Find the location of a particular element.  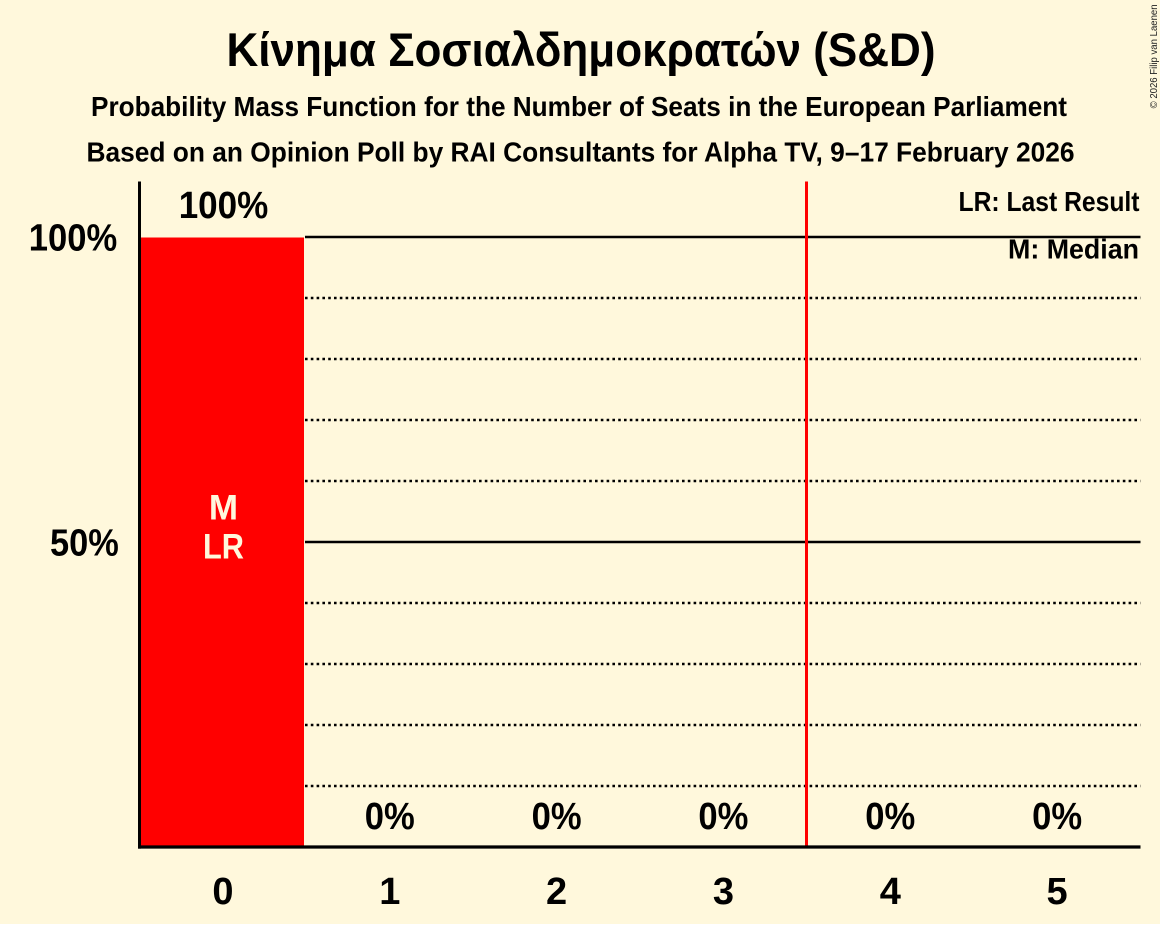

svg-text: 50% is located at coordinates (84, 543).